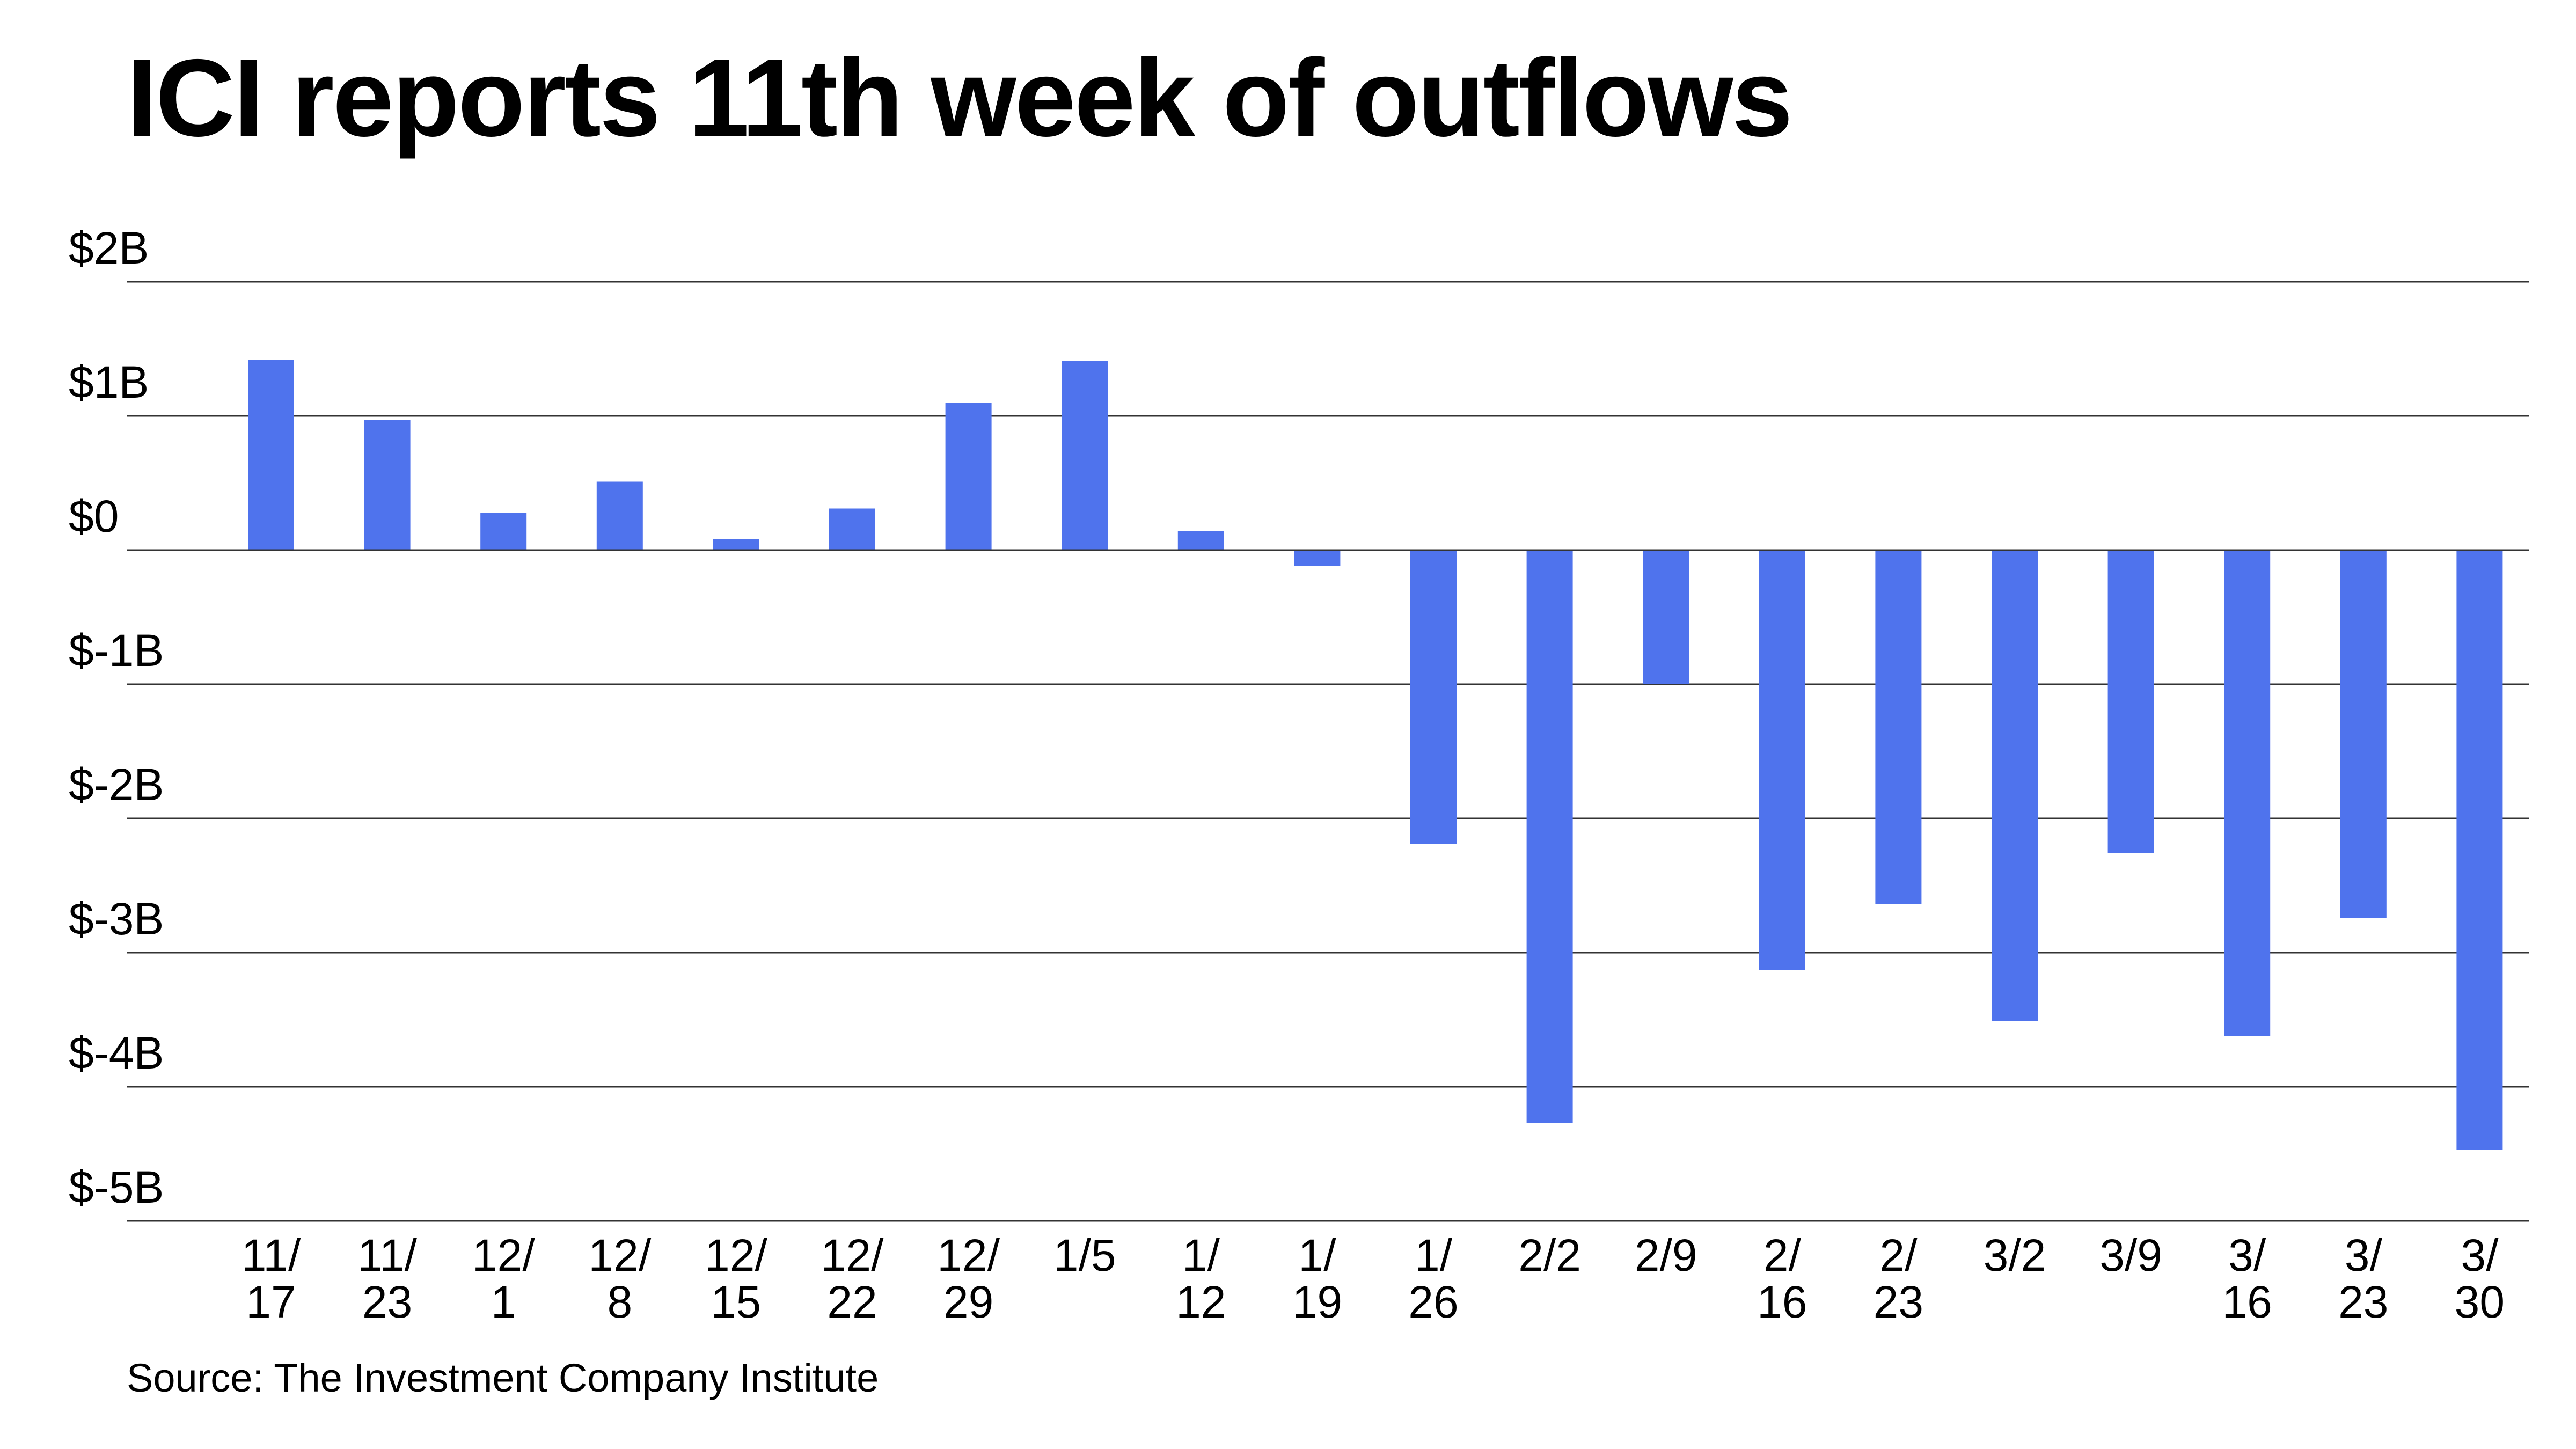  Describe the element at coordinates (1317, 1278) in the screenshot. I see `x-tick-label: 1/19` at that location.